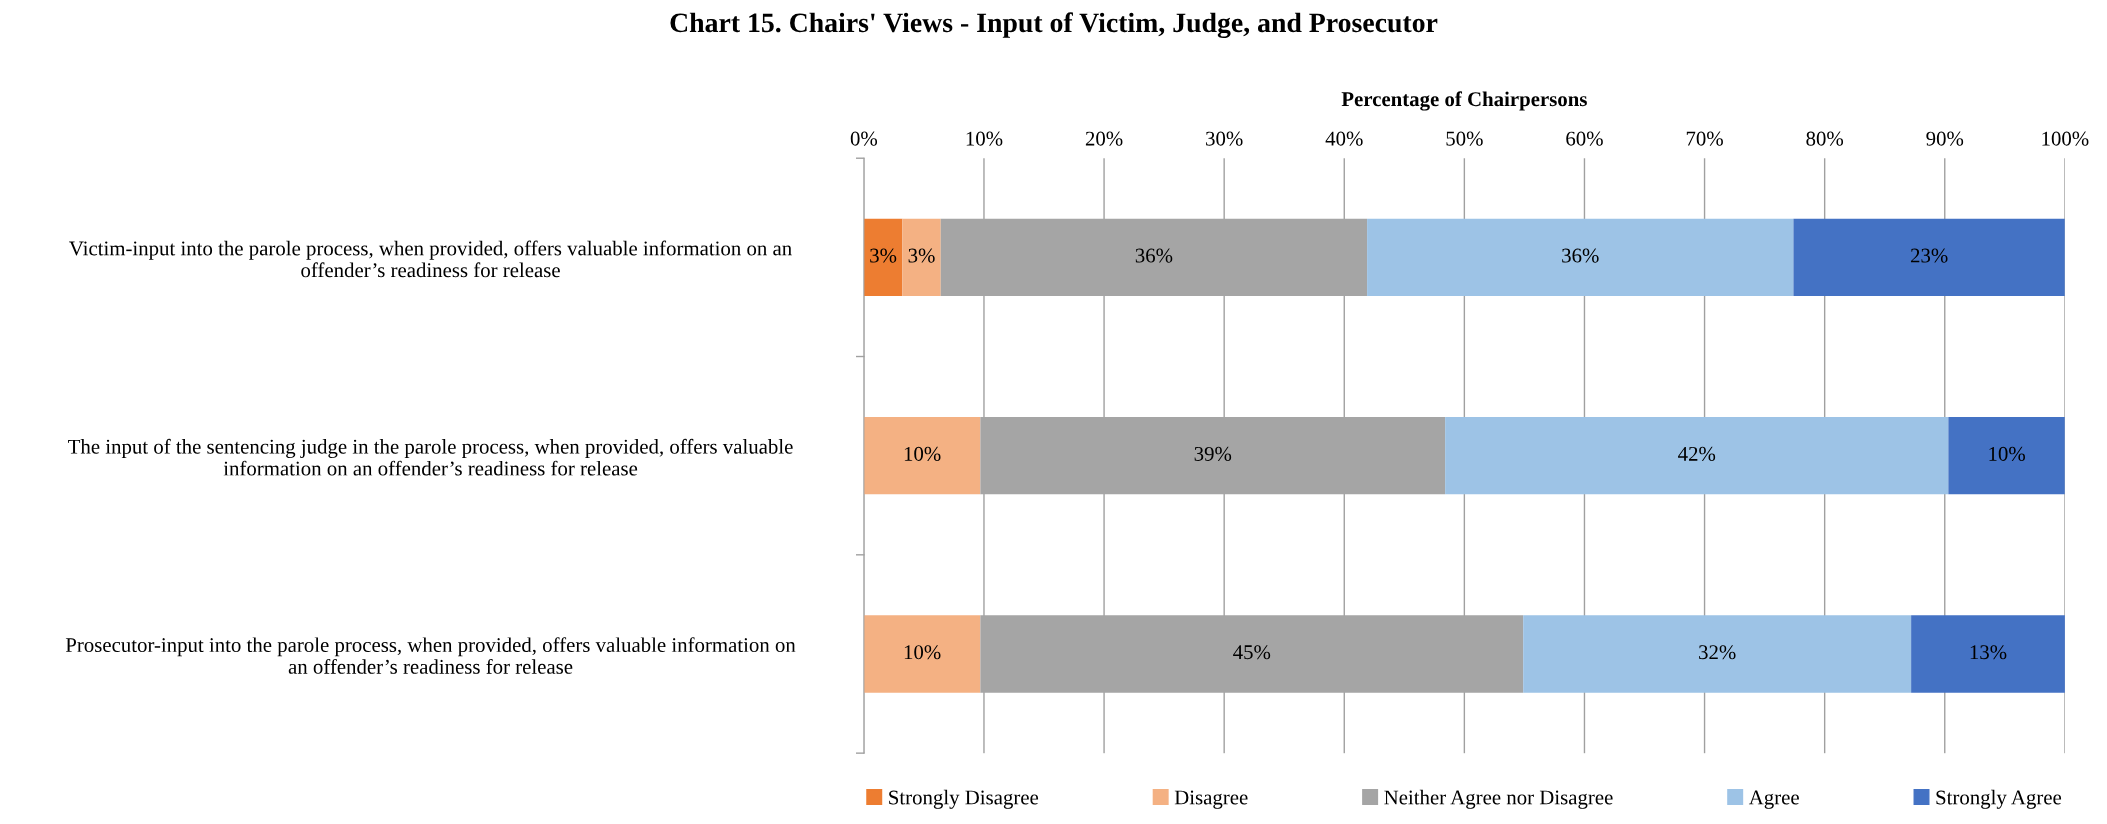  What do you see at coordinates (1344, 138) in the screenshot?
I see `x-tick-label: 40%` at bounding box center [1344, 138].